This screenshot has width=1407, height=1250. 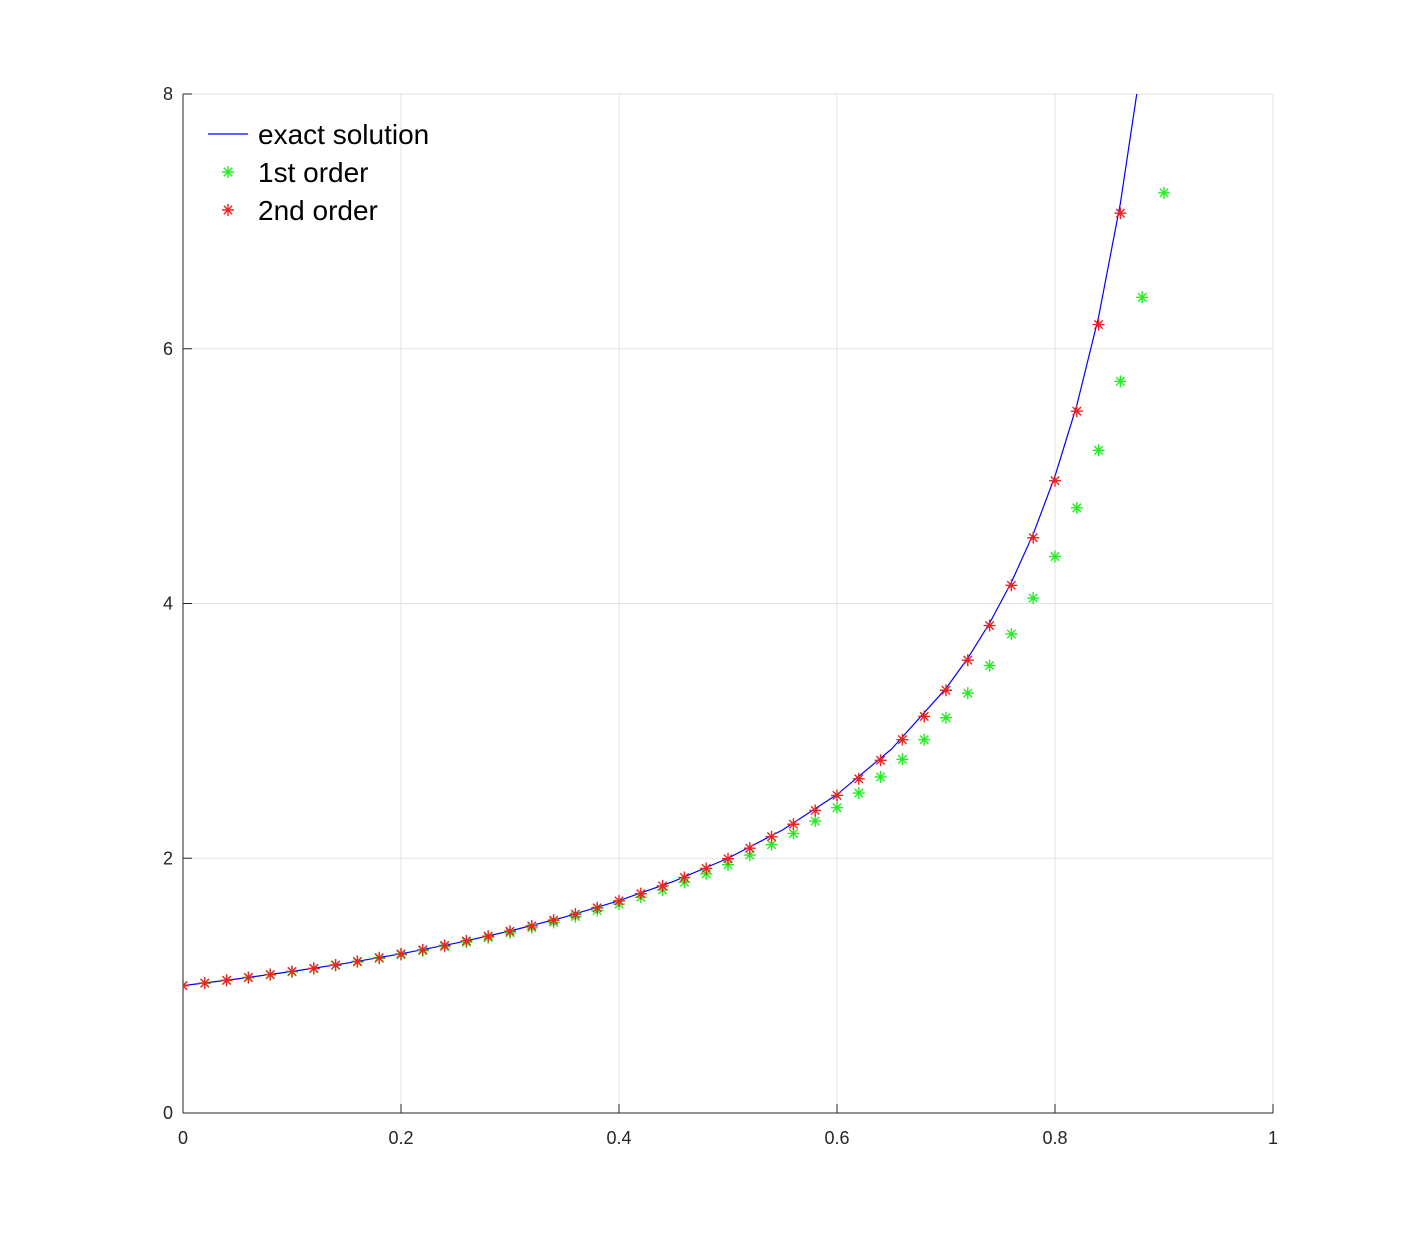 I want to click on y-tick-label: 8, so click(x=168, y=94).